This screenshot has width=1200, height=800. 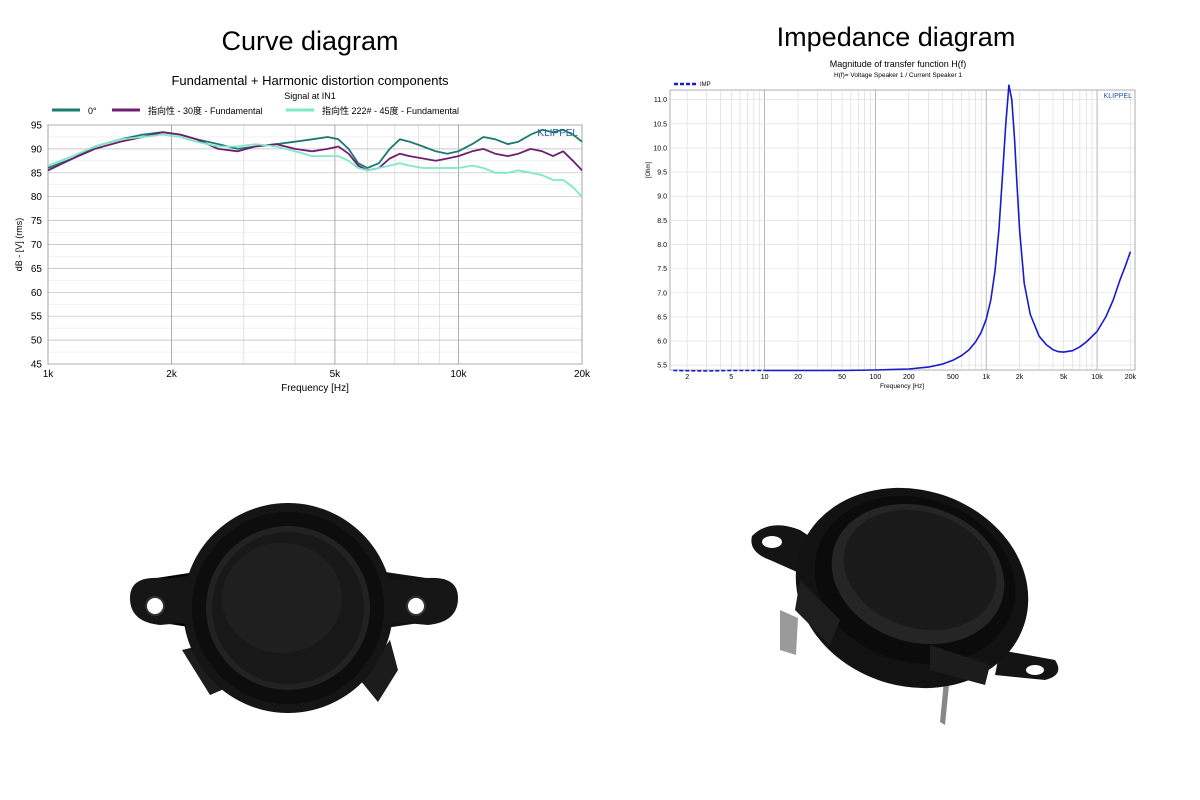 I want to click on tweeter-angled-photo, so click(x=905, y=606).